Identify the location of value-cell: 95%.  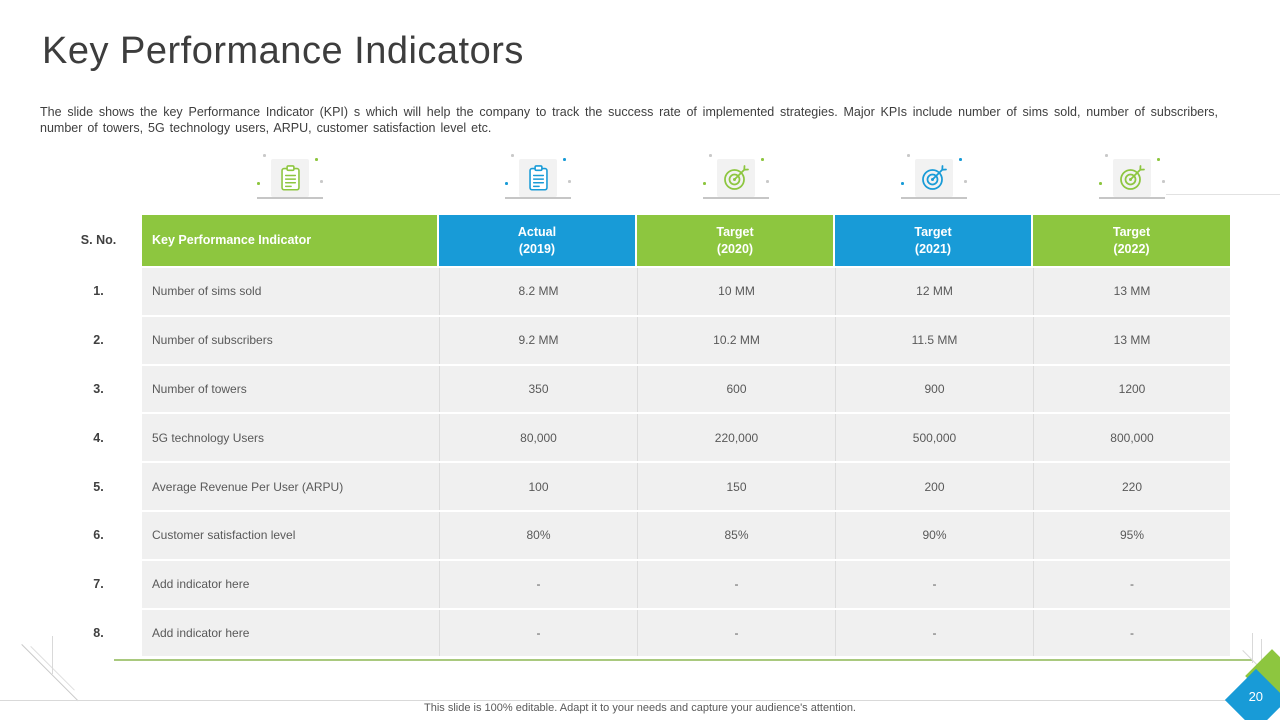
(1131, 535).